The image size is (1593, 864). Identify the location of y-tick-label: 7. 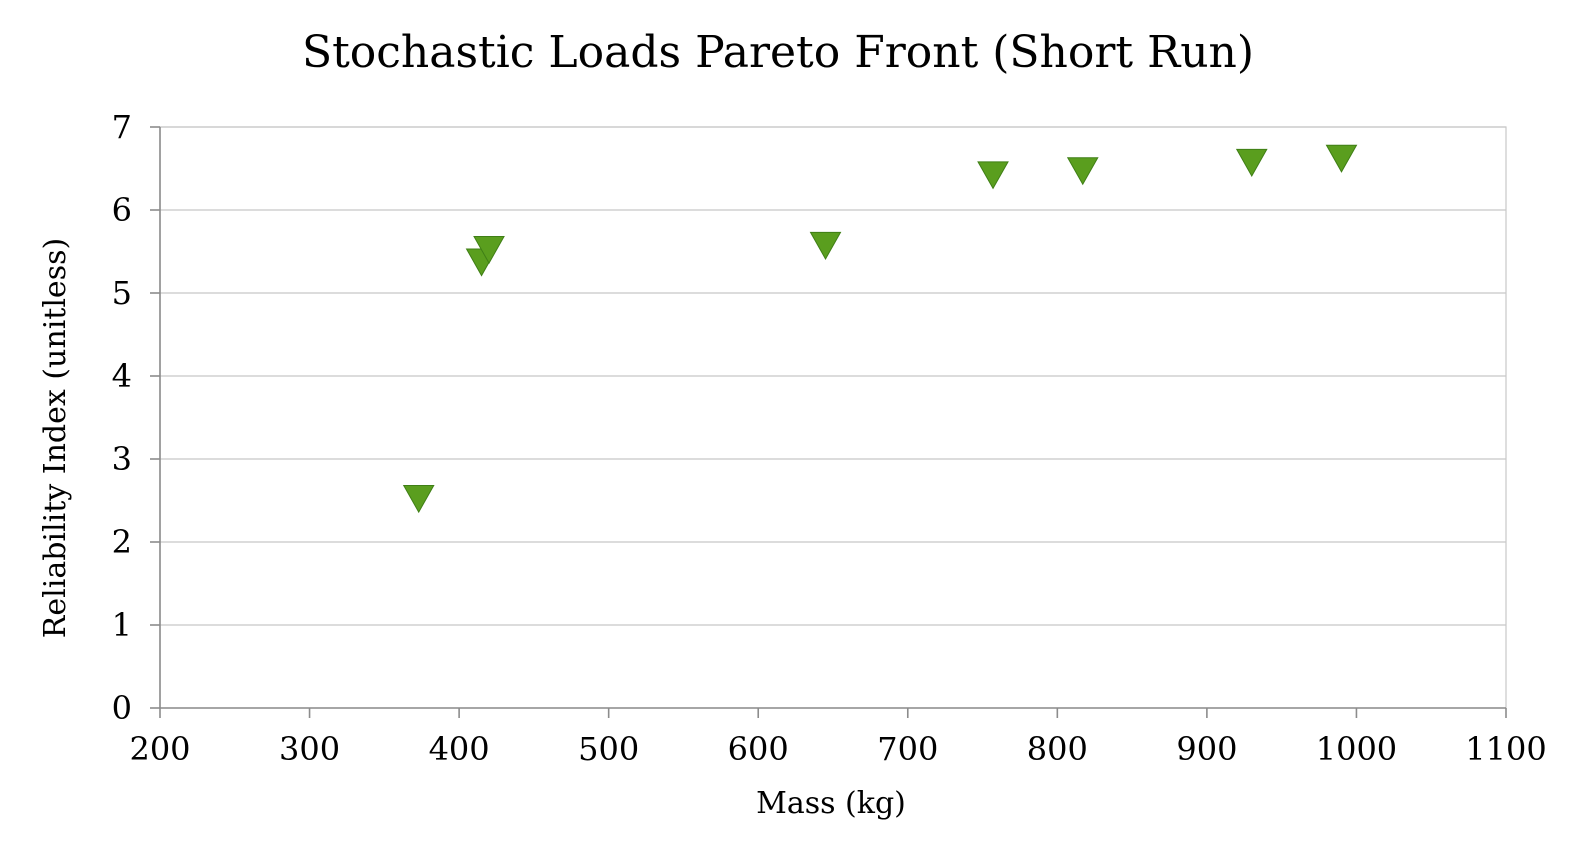
(122, 127).